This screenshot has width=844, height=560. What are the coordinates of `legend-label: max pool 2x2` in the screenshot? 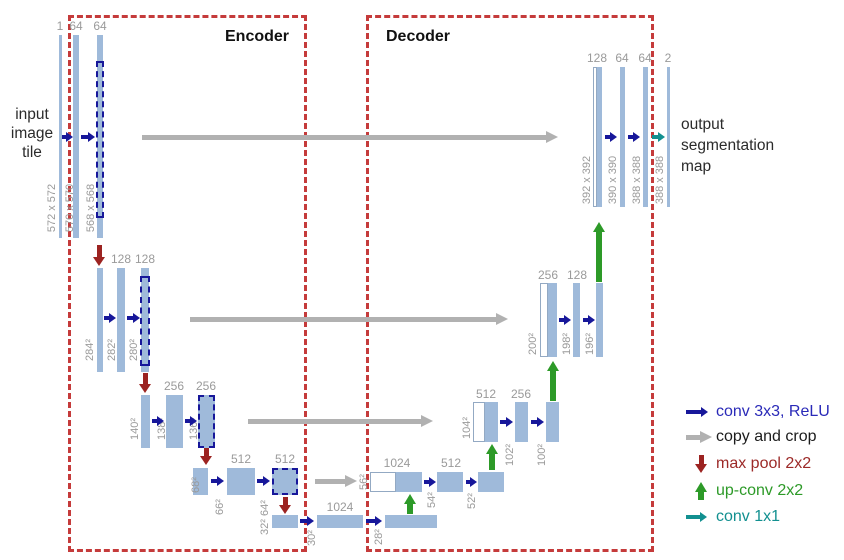 It's located at (764, 463).